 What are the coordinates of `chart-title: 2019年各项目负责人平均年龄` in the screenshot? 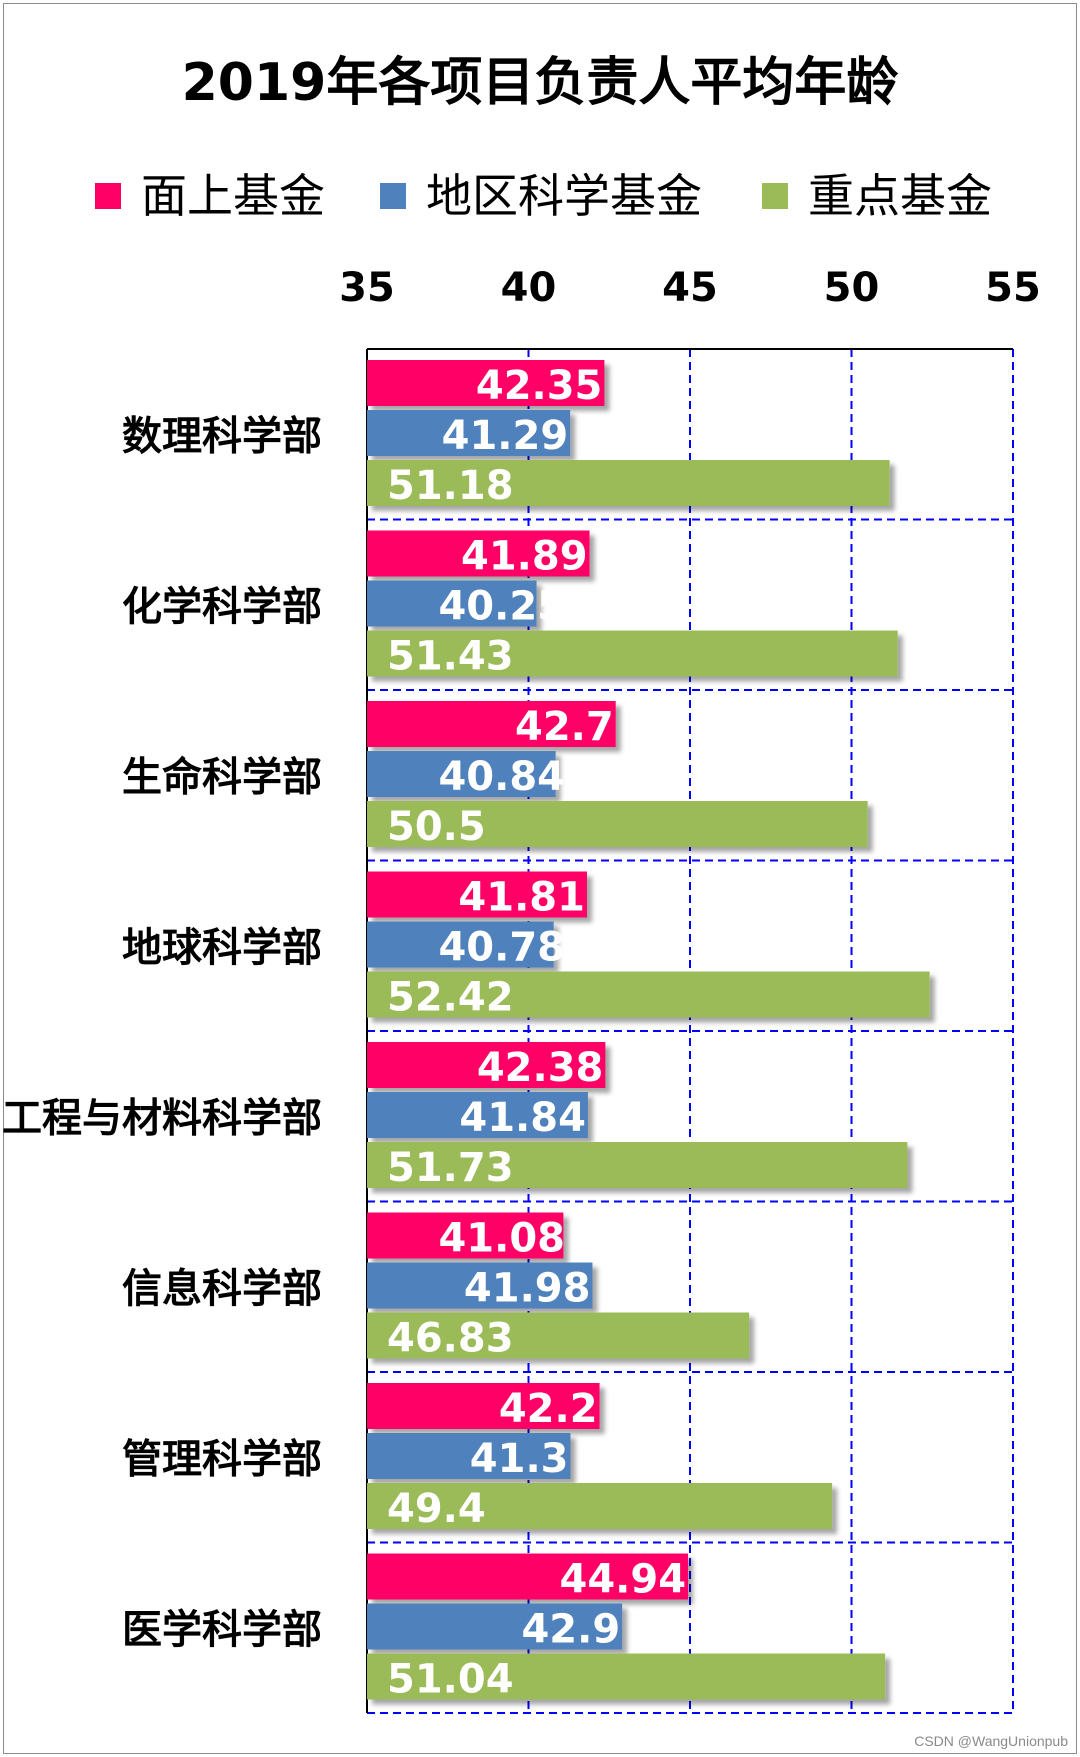 It's located at (540, 83).